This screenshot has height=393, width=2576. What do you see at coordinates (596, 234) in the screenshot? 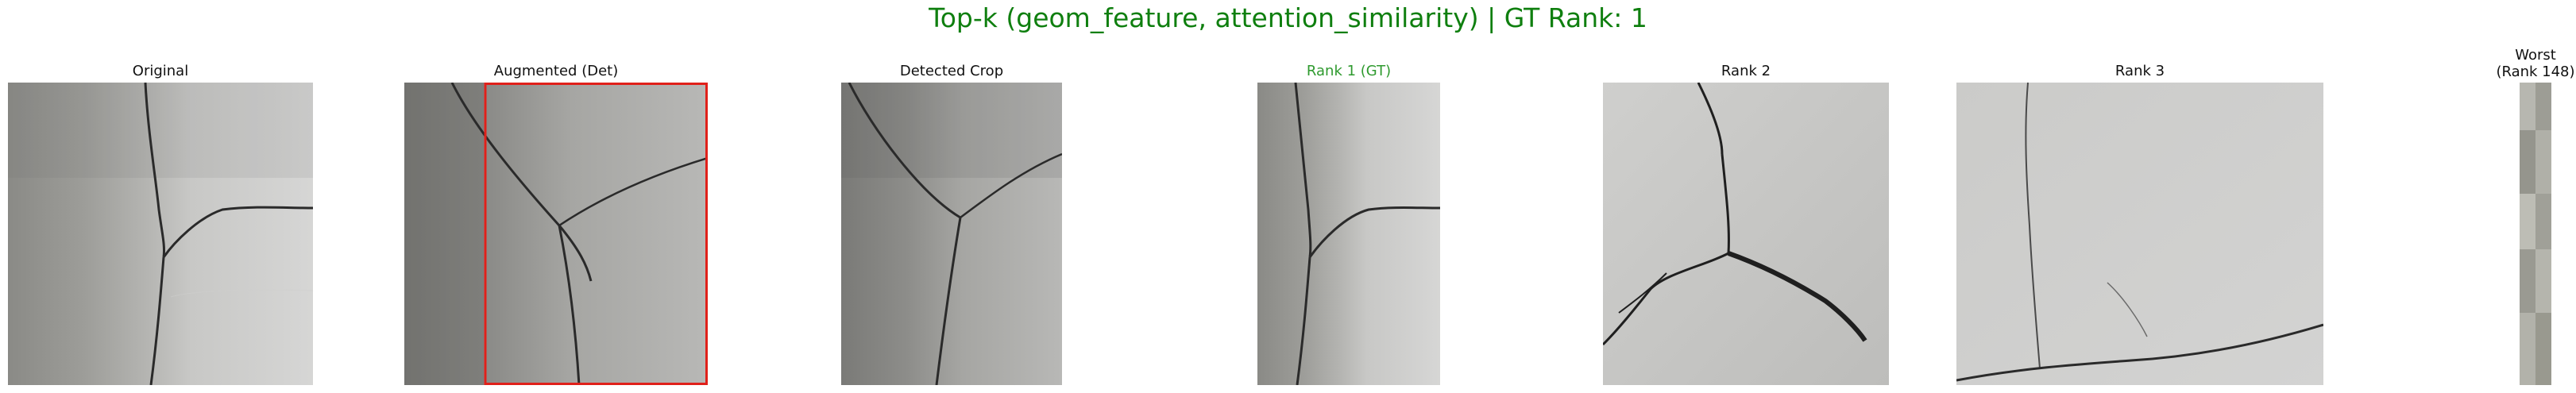
I see `detection-box` at bounding box center [596, 234].